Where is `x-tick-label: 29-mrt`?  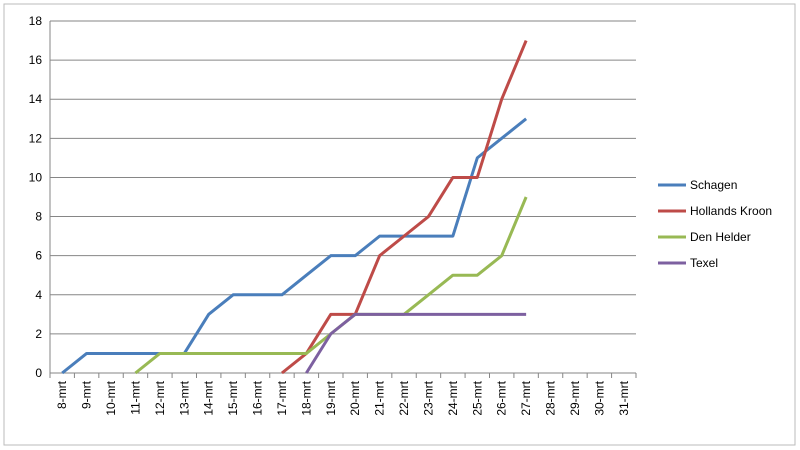
x-tick-label: 29-mrt is located at coordinates (575, 397).